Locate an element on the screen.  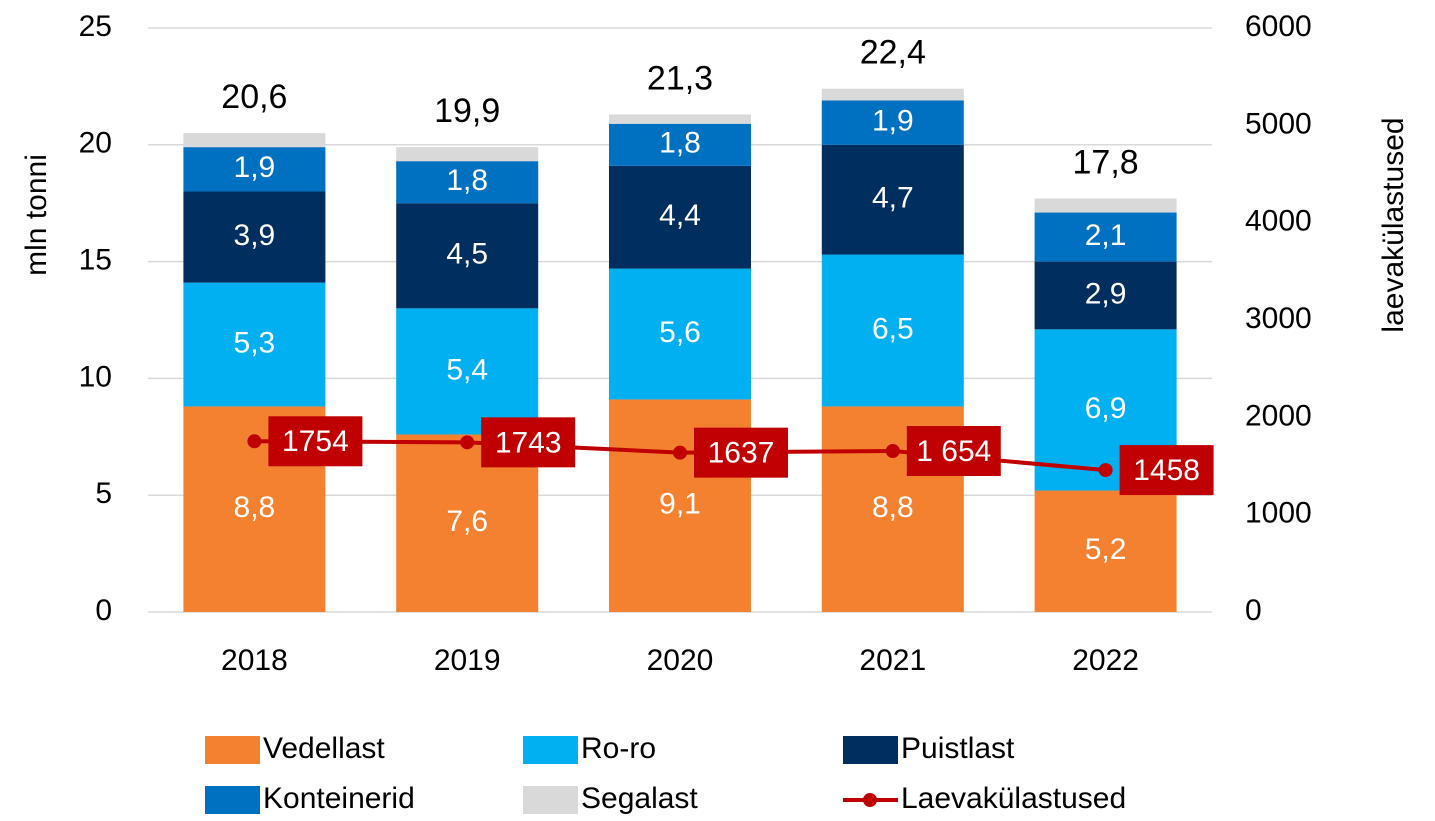
data-label: 5,2 is located at coordinates (1106, 549).